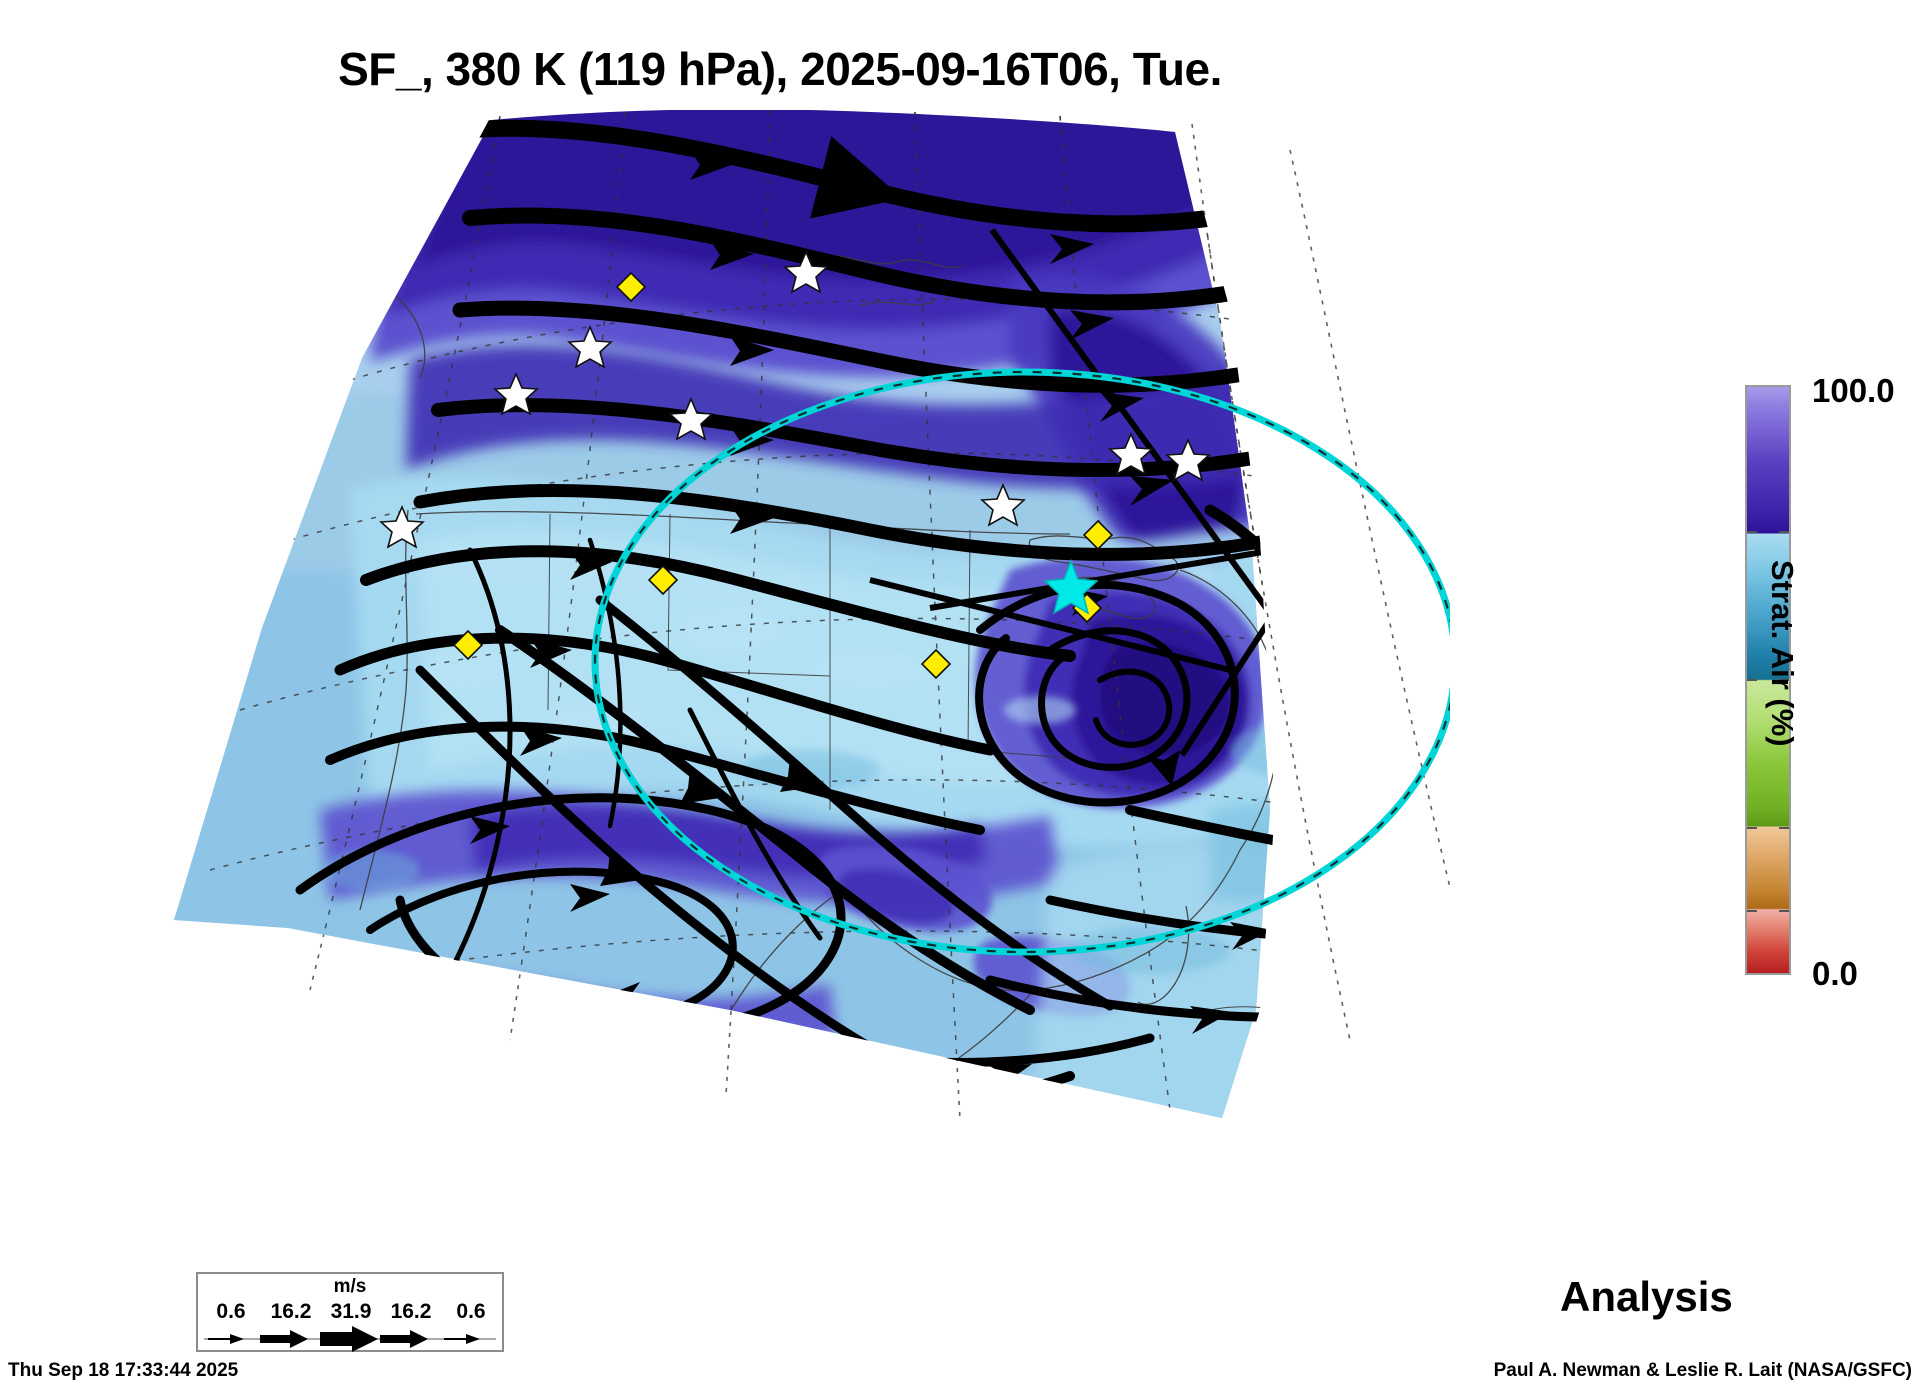  I want to click on analysis-label: Analysis, so click(1646, 1296).